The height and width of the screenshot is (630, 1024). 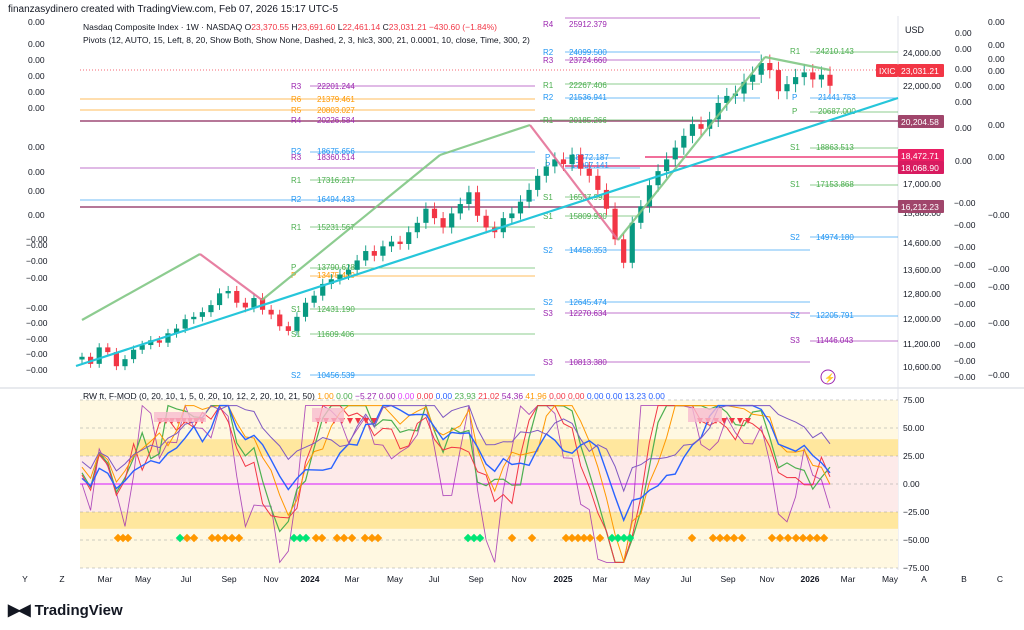 I want to click on time-axis-label: Jul, so click(x=434, y=579).